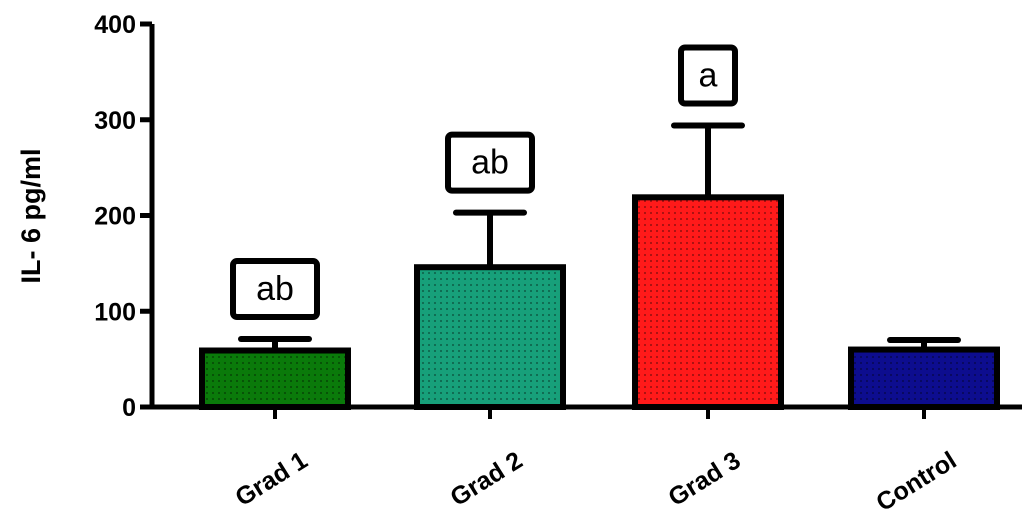  What do you see at coordinates (115, 312) in the screenshot?
I see `y-tick-label: 100` at bounding box center [115, 312].